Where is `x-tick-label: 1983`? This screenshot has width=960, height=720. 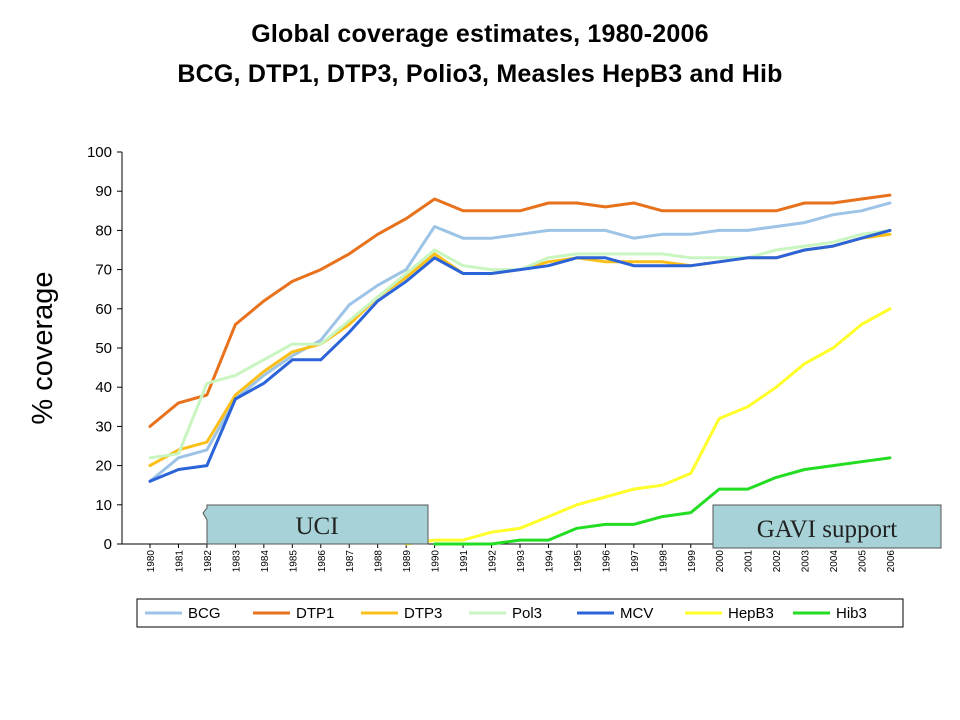 x-tick-label: 1983 is located at coordinates (236, 561).